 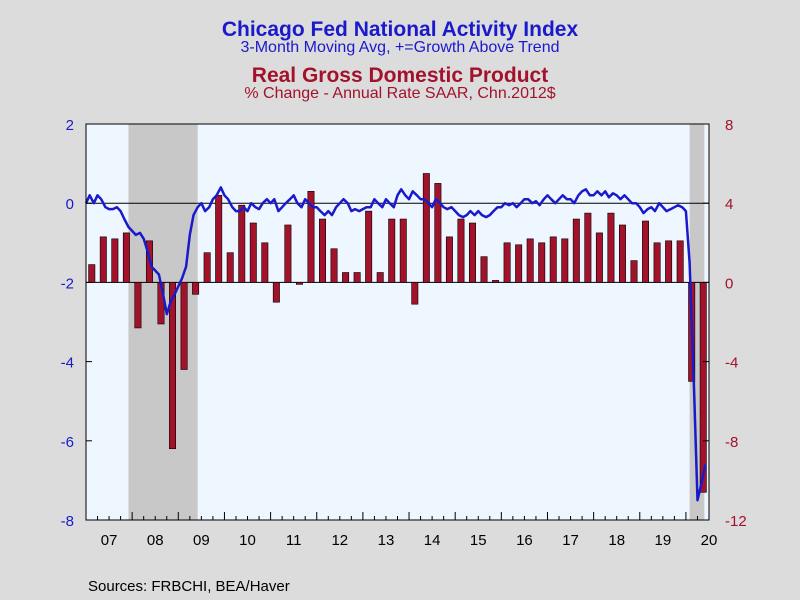 I want to click on right-tick-label: 4, so click(x=729, y=204).